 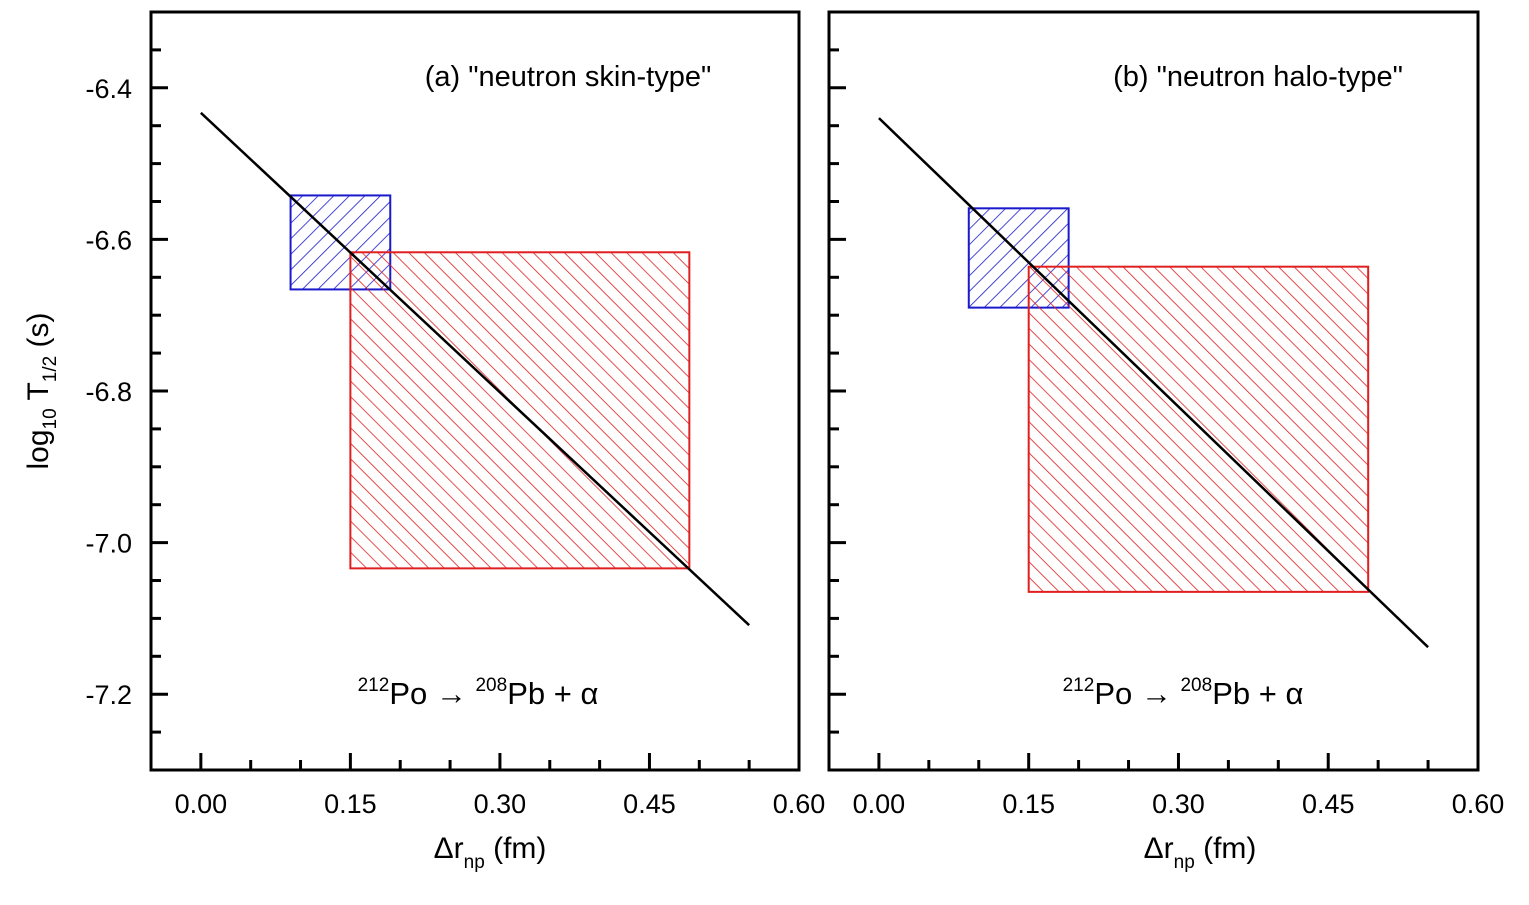 I want to click on y-tick-label: -6.6, so click(x=108, y=240).